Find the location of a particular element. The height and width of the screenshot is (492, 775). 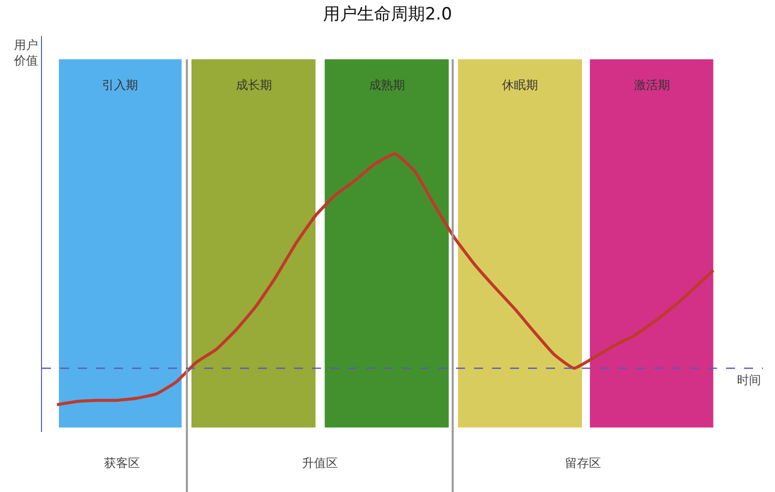

text: 获客区 is located at coordinates (122, 463).